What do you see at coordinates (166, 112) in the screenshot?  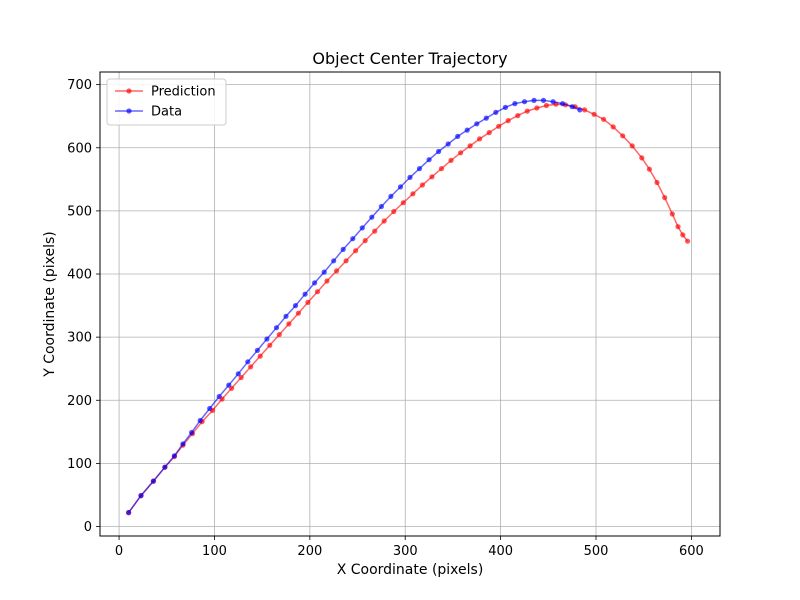 I see `legend-label: Data` at bounding box center [166, 112].